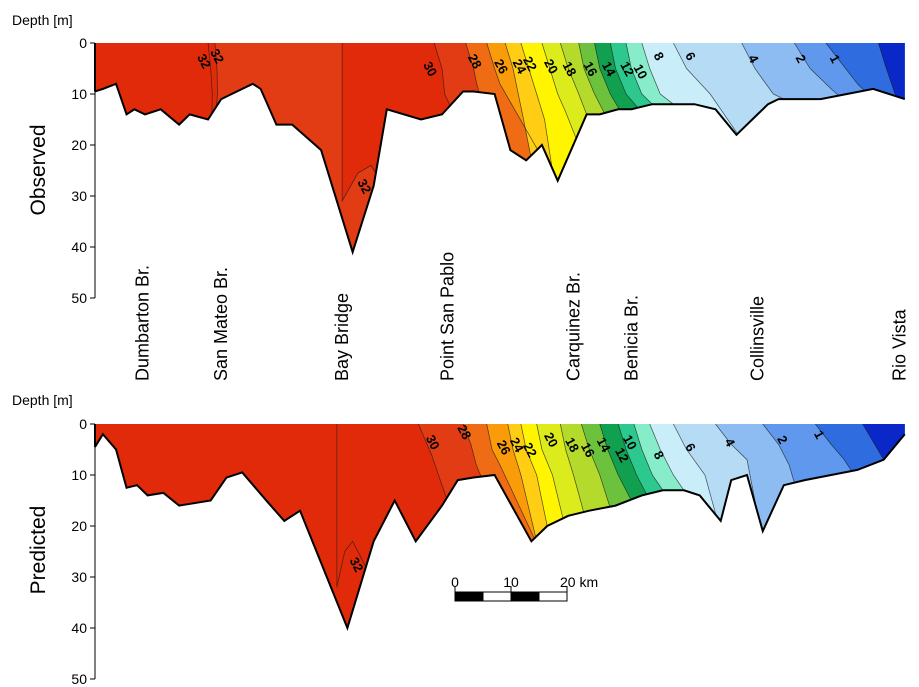 The width and height of the screenshot is (919, 687). Describe the element at coordinates (511, 582) in the screenshot. I see `scale-bar-label-10: 10` at that location.